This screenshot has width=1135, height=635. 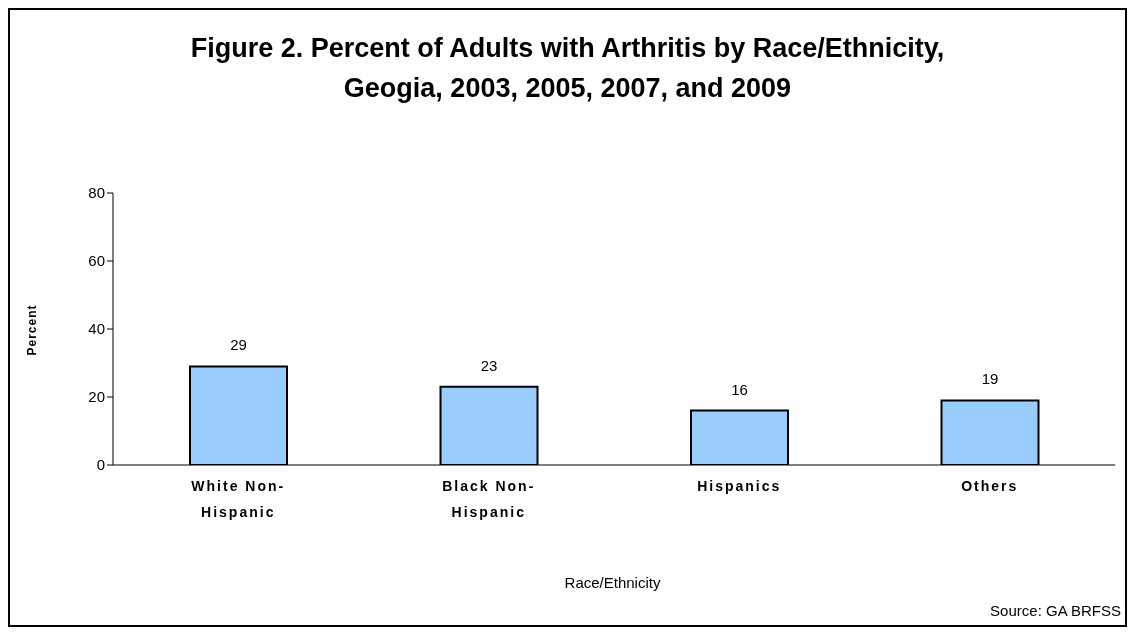 I want to click on x-tick-label: Others, so click(x=990, y=486).